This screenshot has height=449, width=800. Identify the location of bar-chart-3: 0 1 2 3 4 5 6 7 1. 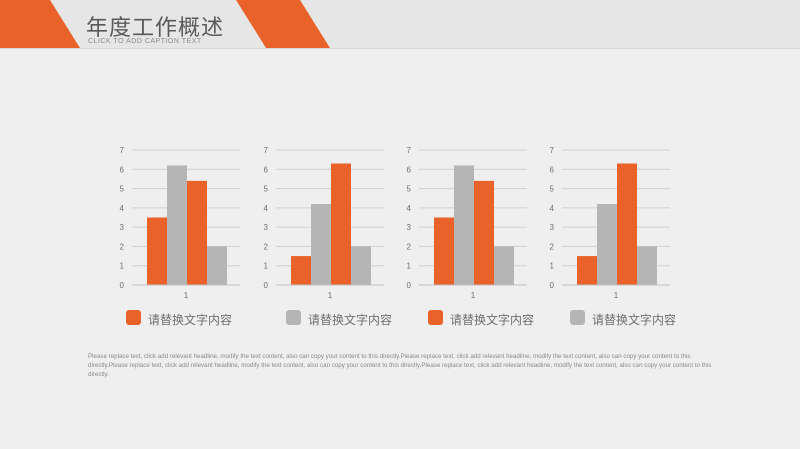
(467, 223).